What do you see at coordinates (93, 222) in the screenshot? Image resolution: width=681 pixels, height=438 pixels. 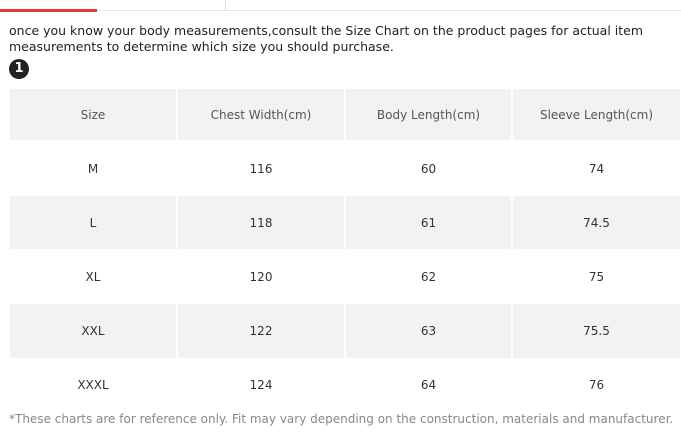 I see `table-cell: L` at bounding box center [93, 222].